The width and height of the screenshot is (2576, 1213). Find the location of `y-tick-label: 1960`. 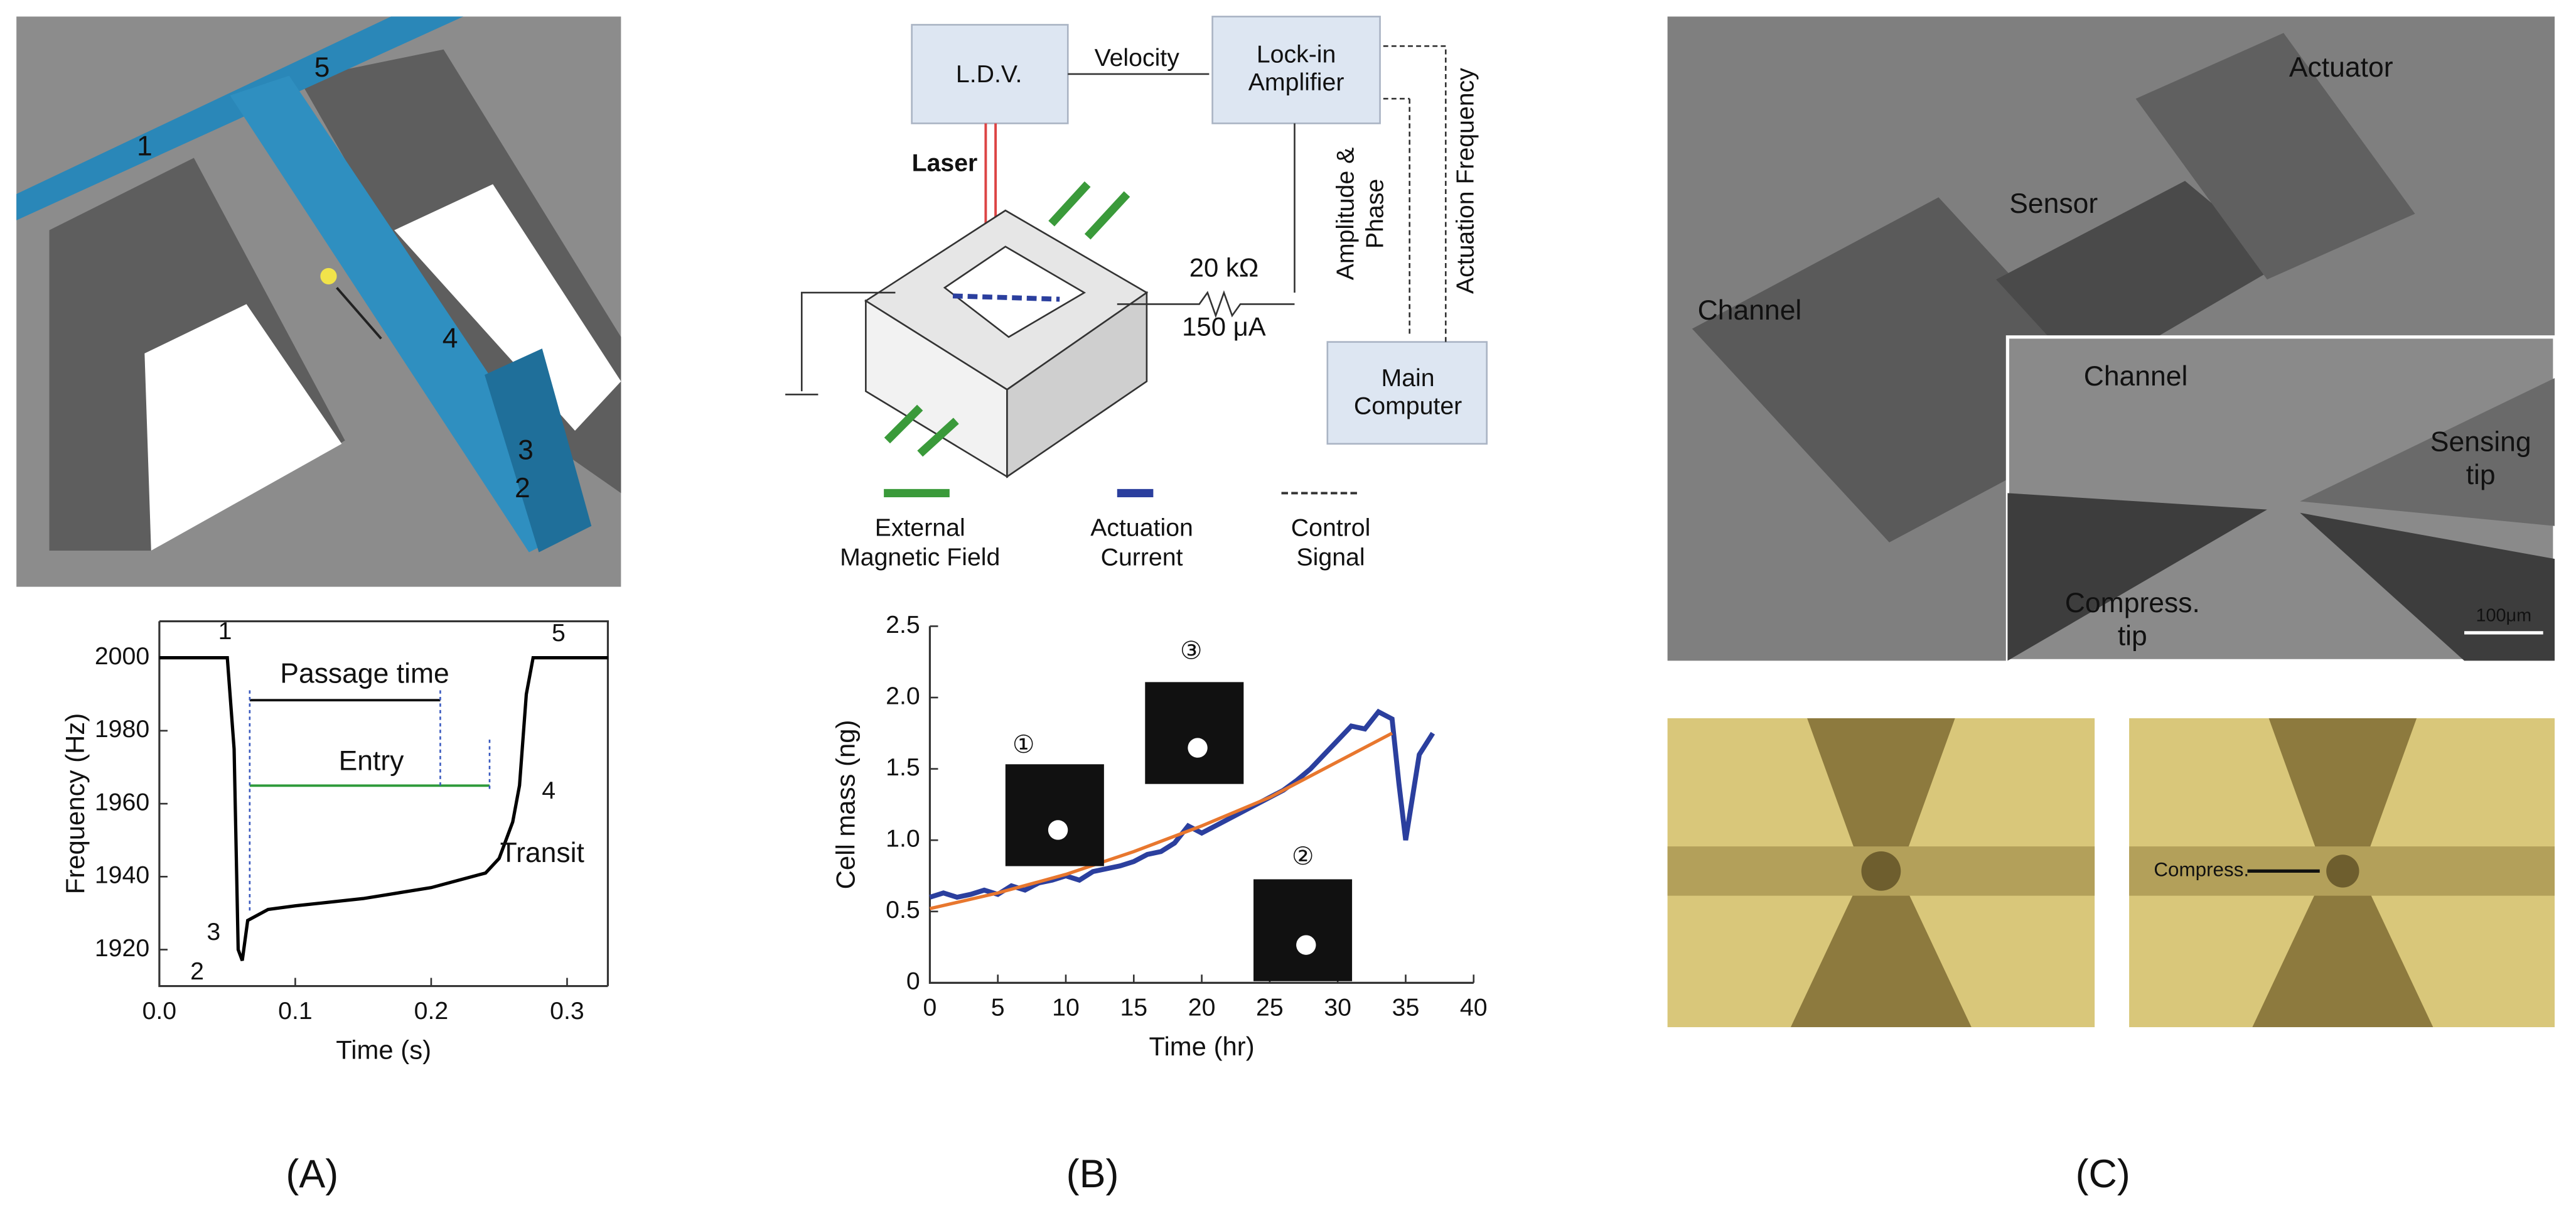

y-tick-label: 1960 is located at coordinates (122, 802).